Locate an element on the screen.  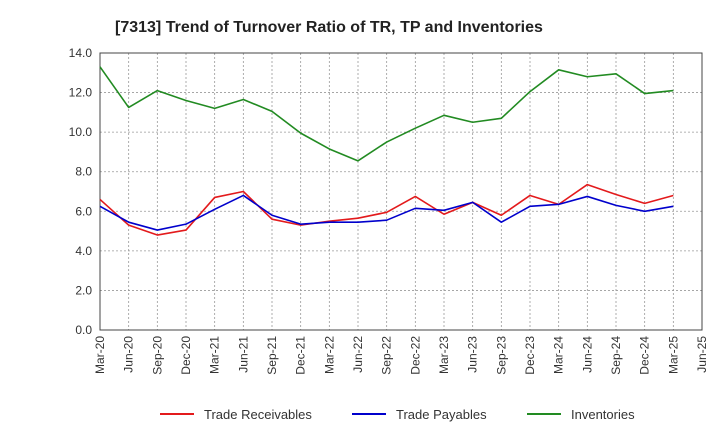
x-tick-label: Jun-23 is located at coordinates (473, 354).